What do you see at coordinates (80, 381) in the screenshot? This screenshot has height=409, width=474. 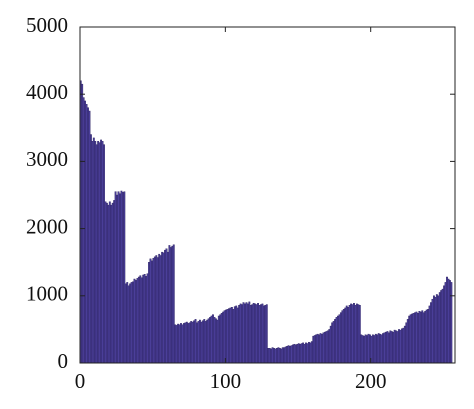 I see `x-tick-label: 0` at bounding box center [80, 381].